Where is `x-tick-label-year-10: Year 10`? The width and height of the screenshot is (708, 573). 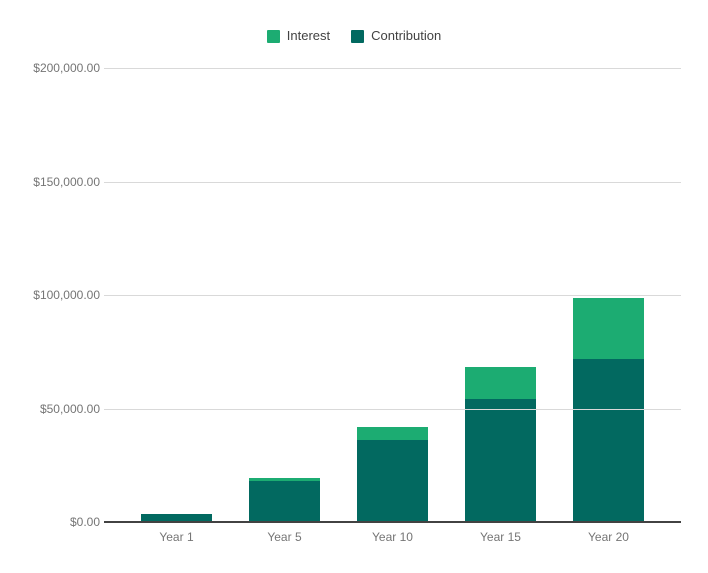
x-tick-label-year-10: Year 10 is located at coordinates (392, 537).